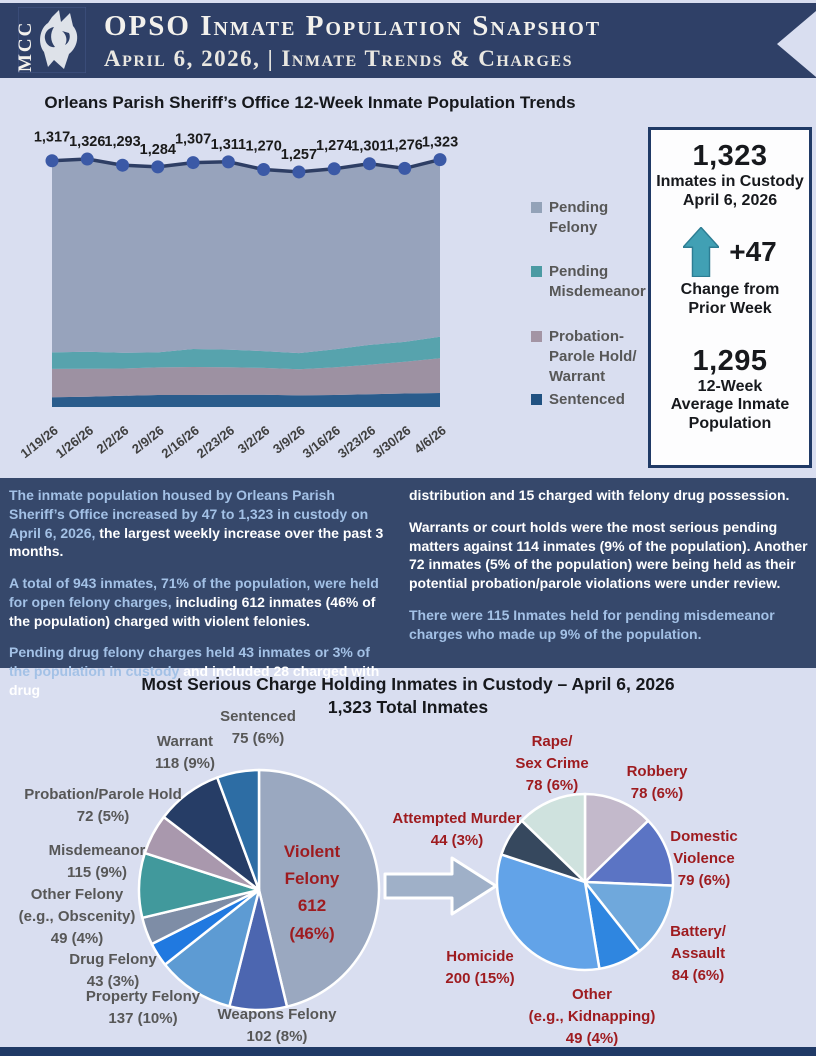 The height and width of the screenshot is (1056, 816). What do you see at coordinates (229, 145) in the screenshot?
I see `data-label: 1,311` at bounding box center [229, 145].